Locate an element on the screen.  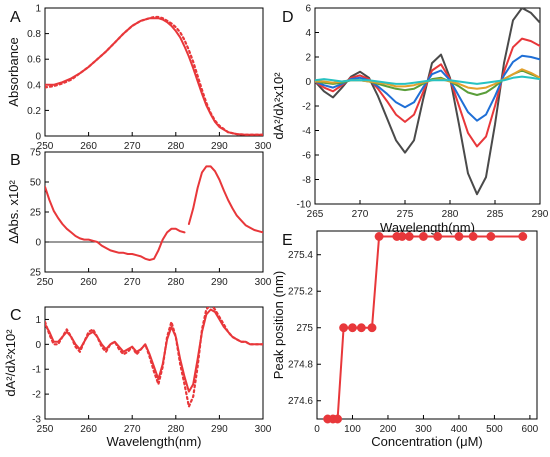
x-tick-label: 285 is located at coordinates (495, 214).